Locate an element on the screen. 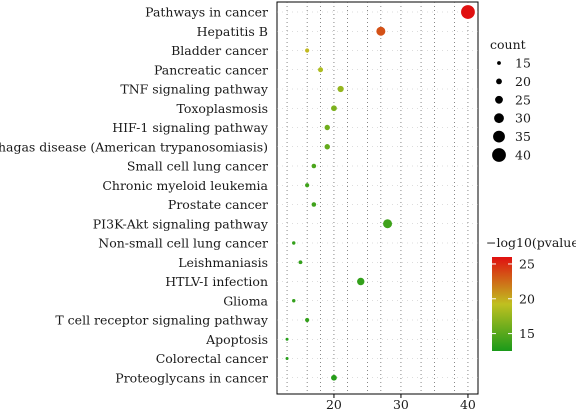  color-bar is located at coordinates (502, 304).